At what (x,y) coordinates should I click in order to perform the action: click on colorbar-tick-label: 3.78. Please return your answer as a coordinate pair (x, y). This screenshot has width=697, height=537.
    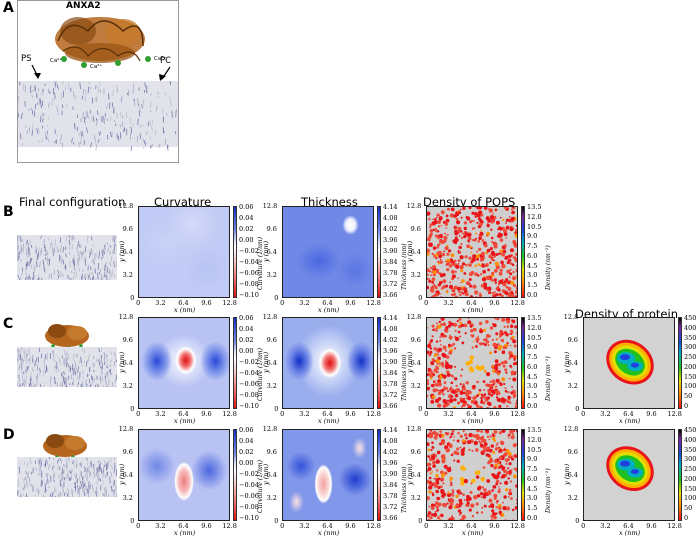
    Looking at the image, I should click on (390, 273).